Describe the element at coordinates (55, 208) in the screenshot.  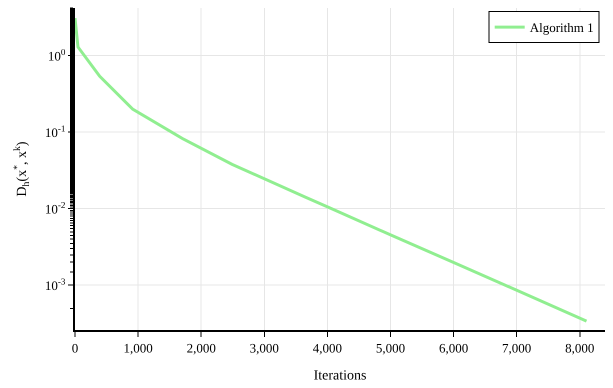
I see `y-tick-label: 10$^{-2}$` at that location.